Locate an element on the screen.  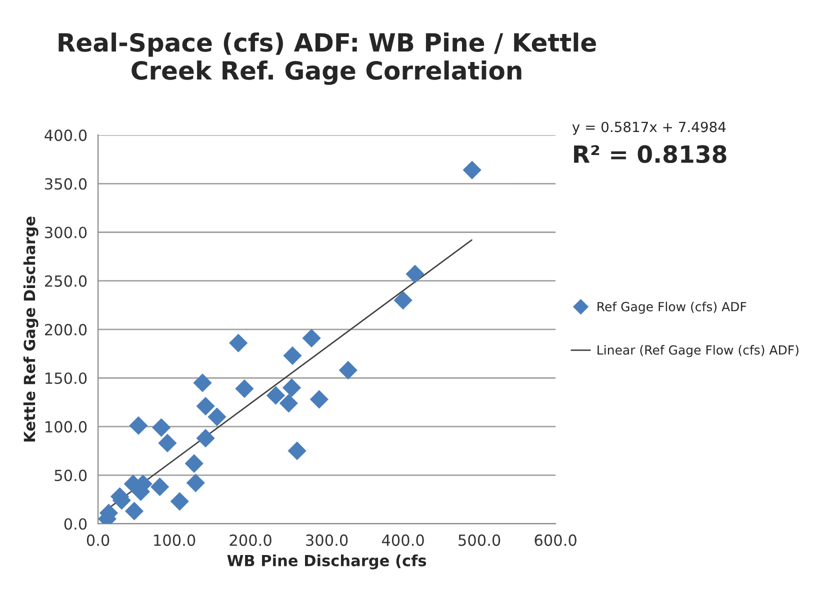
x-tick-label: 300.0 is located at coordinates (327, 540).